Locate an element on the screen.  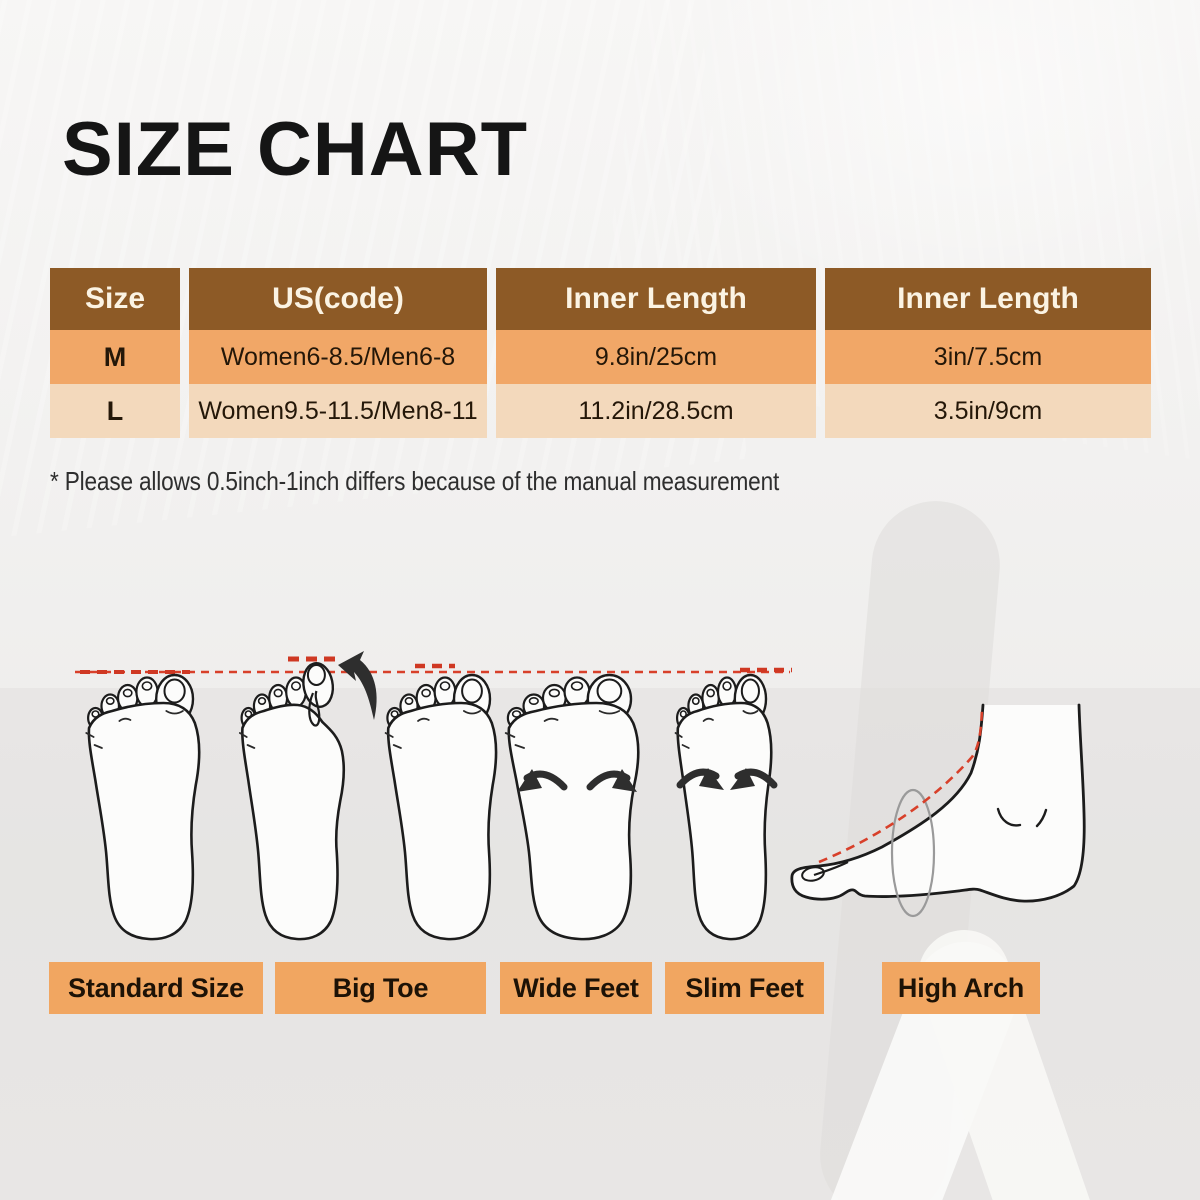
header-cell-size: Size is located at coordinates (115, 299).